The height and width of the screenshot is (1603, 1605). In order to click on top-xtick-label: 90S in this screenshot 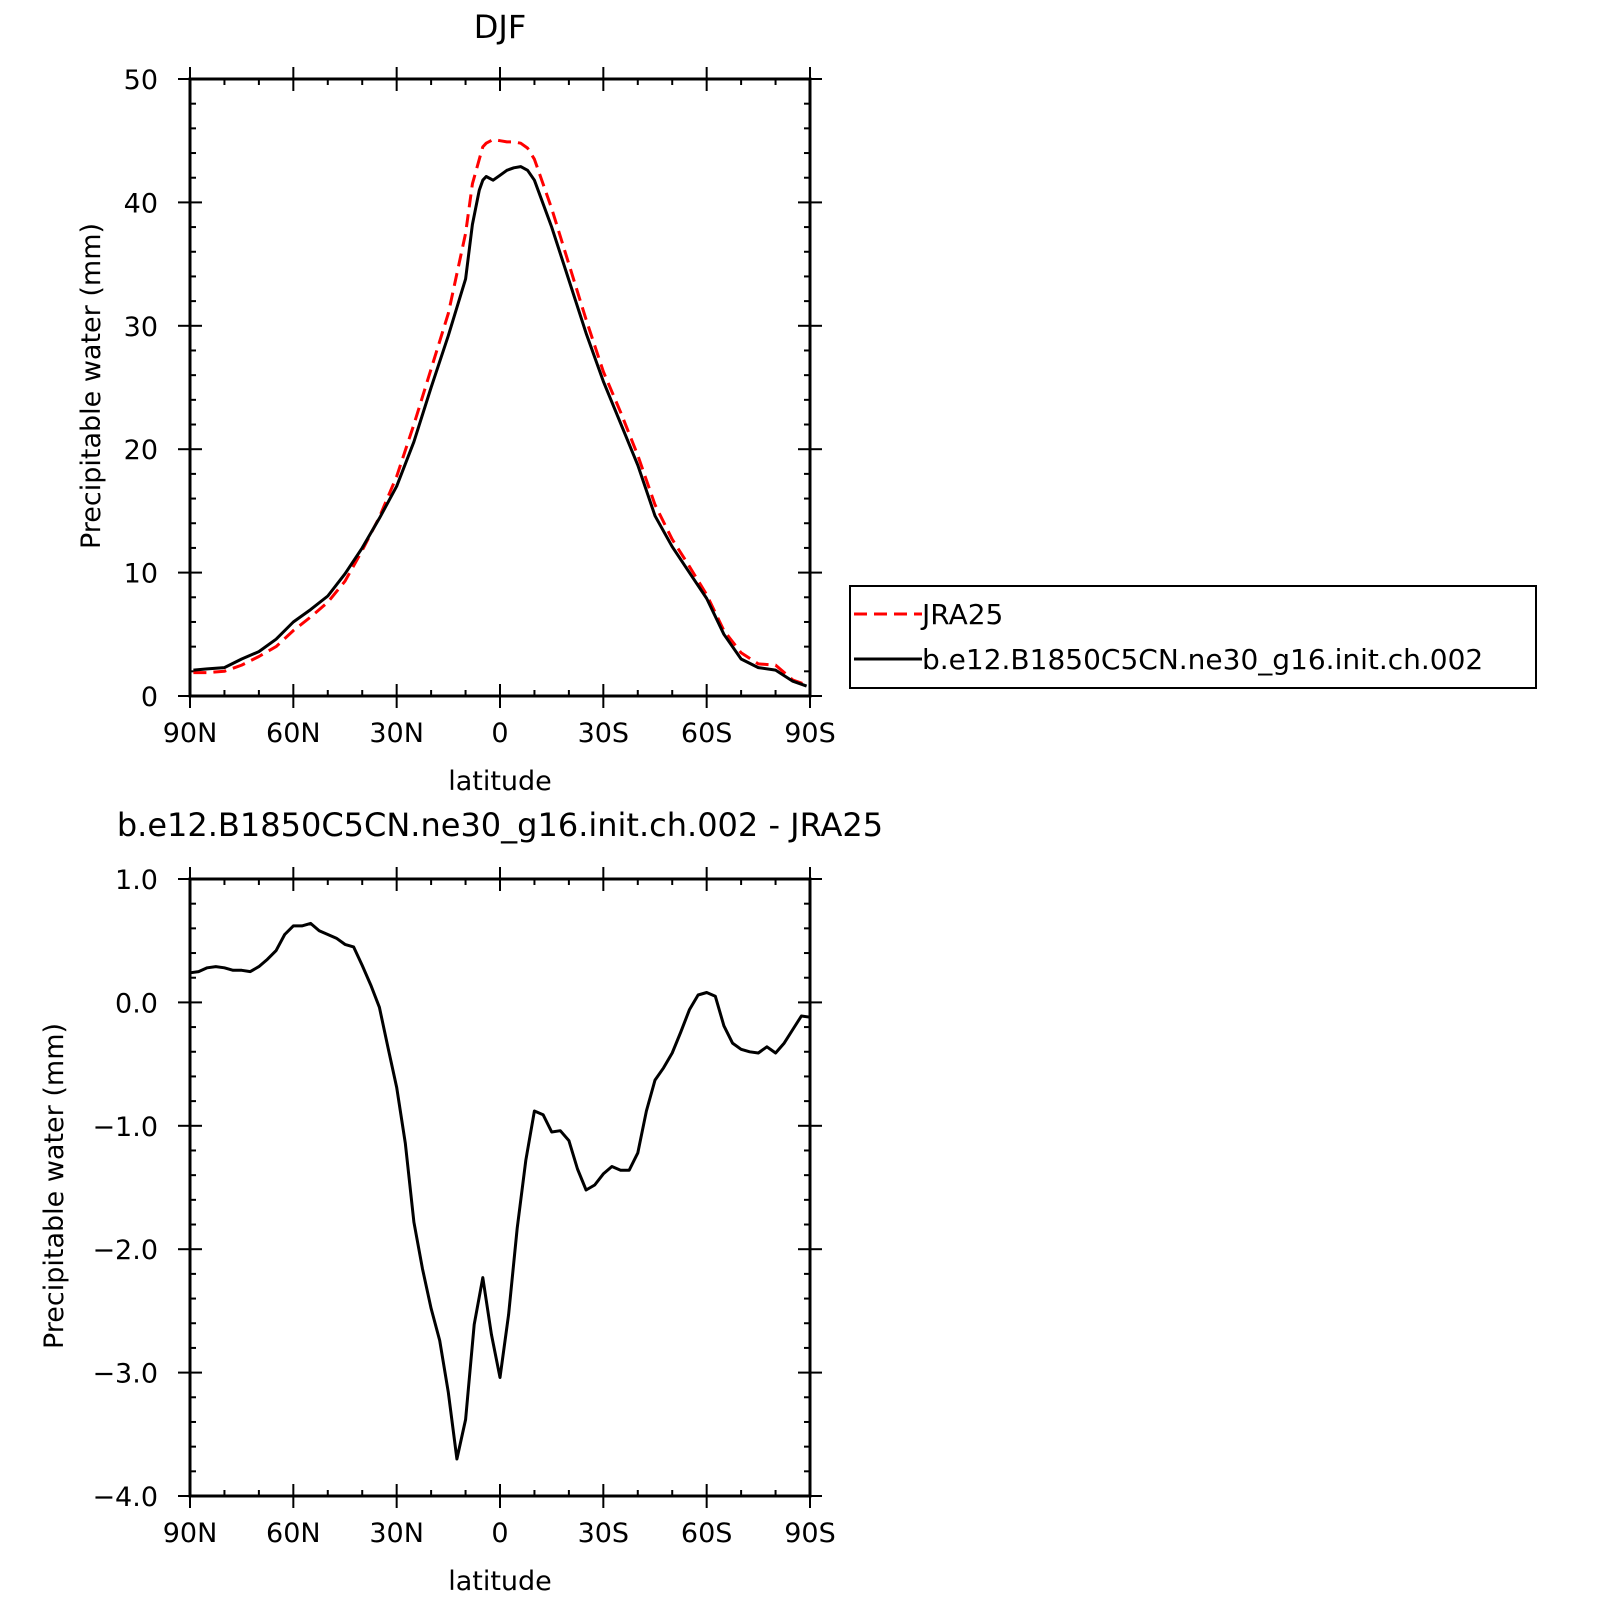, I will do `click(810, 733)`.